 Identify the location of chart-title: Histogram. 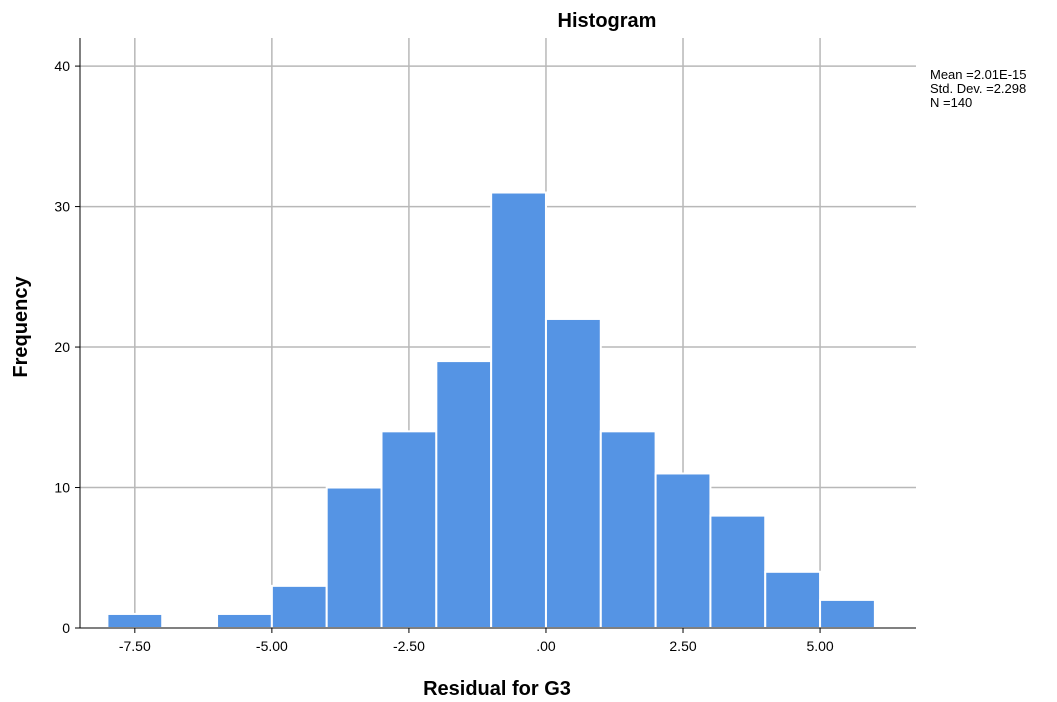
(607, 21).